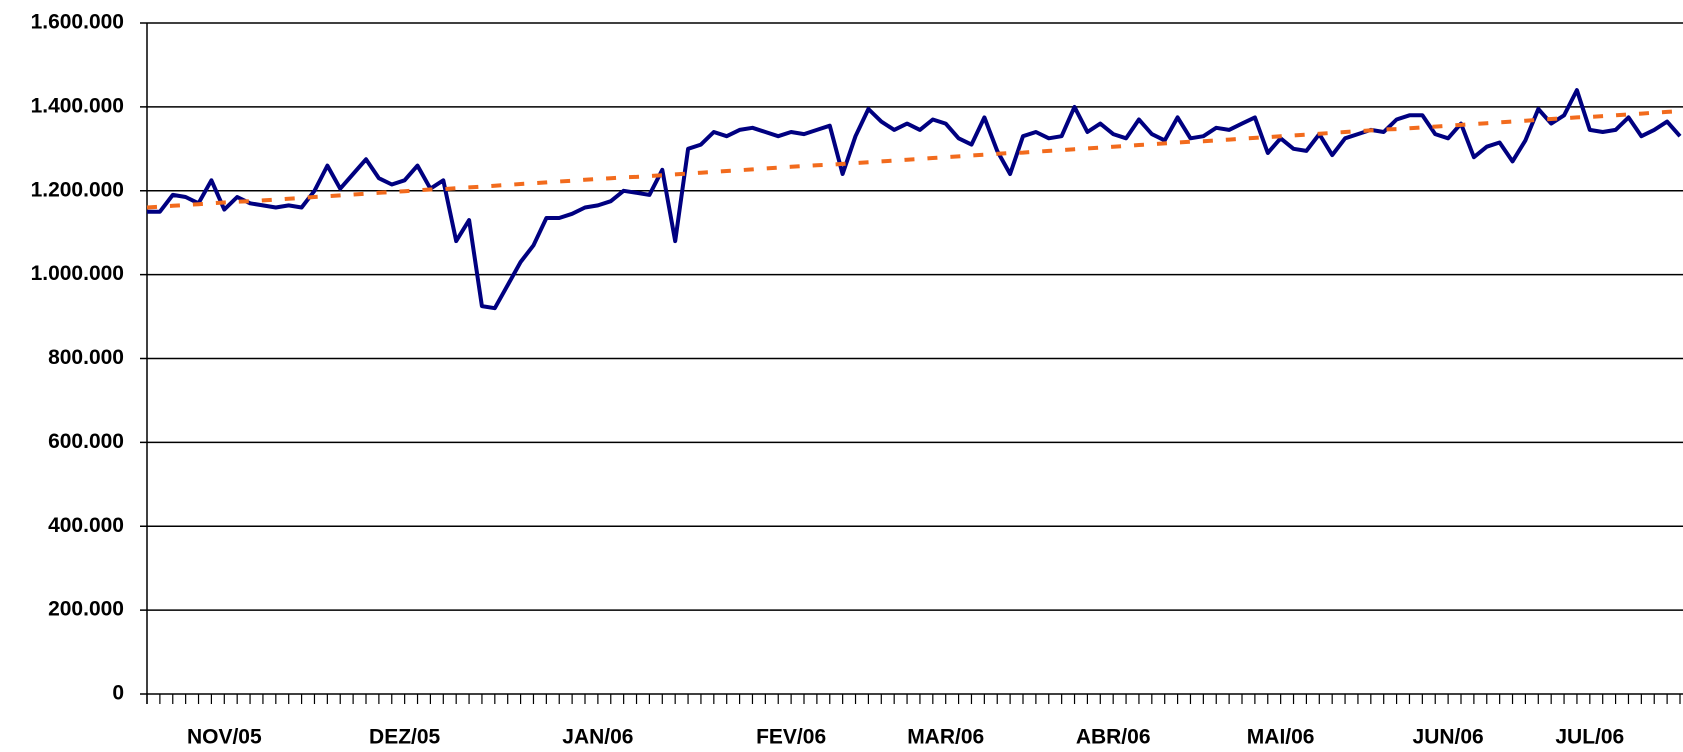 The height and width of the screenshot is (752, 1683). Describe the element at coordinates (86, 609) in the screenshot. I see `y-tick-label: 200.000` at that location.